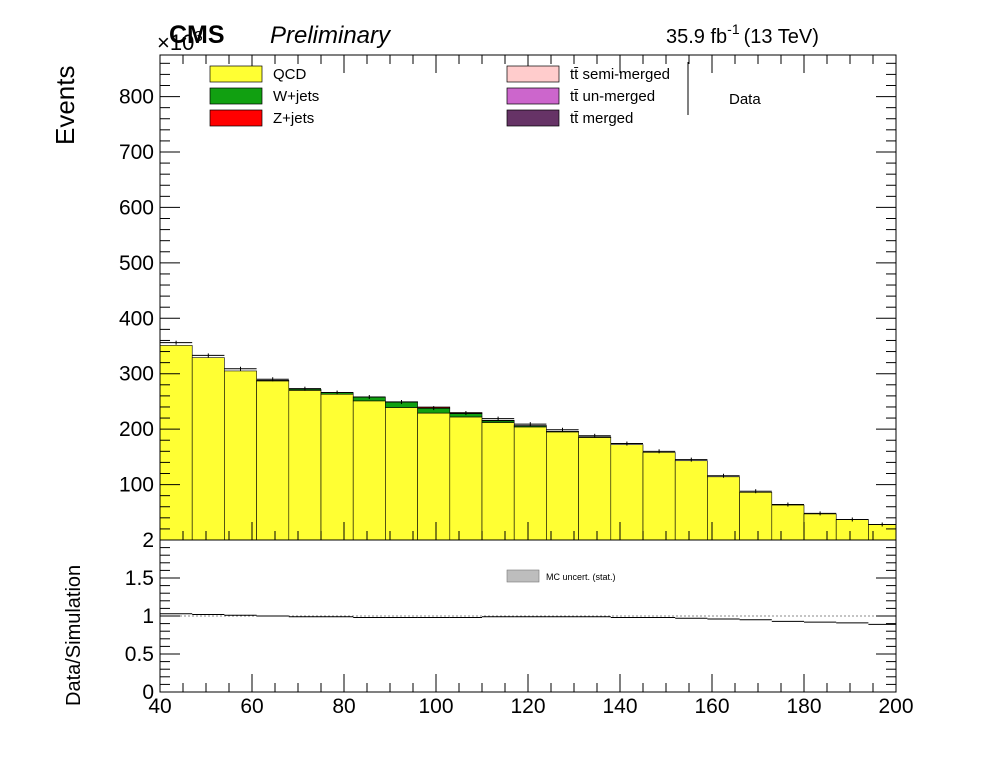 This screenshot has height=772, width=996. Describe the element at coordinates (136, 485) in the screenshot. I see `y-tick-label: 100` at that location.